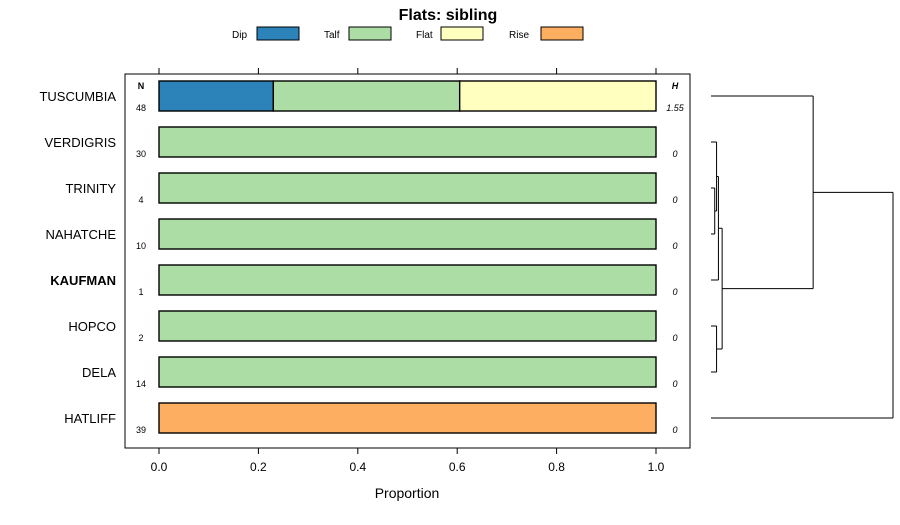 Image resolution: width=900 pixels, height=525 pixels. Describe the element at coordinates (556, 467) in the screenshot. I see `x-tick-label: 0.8` at that location.